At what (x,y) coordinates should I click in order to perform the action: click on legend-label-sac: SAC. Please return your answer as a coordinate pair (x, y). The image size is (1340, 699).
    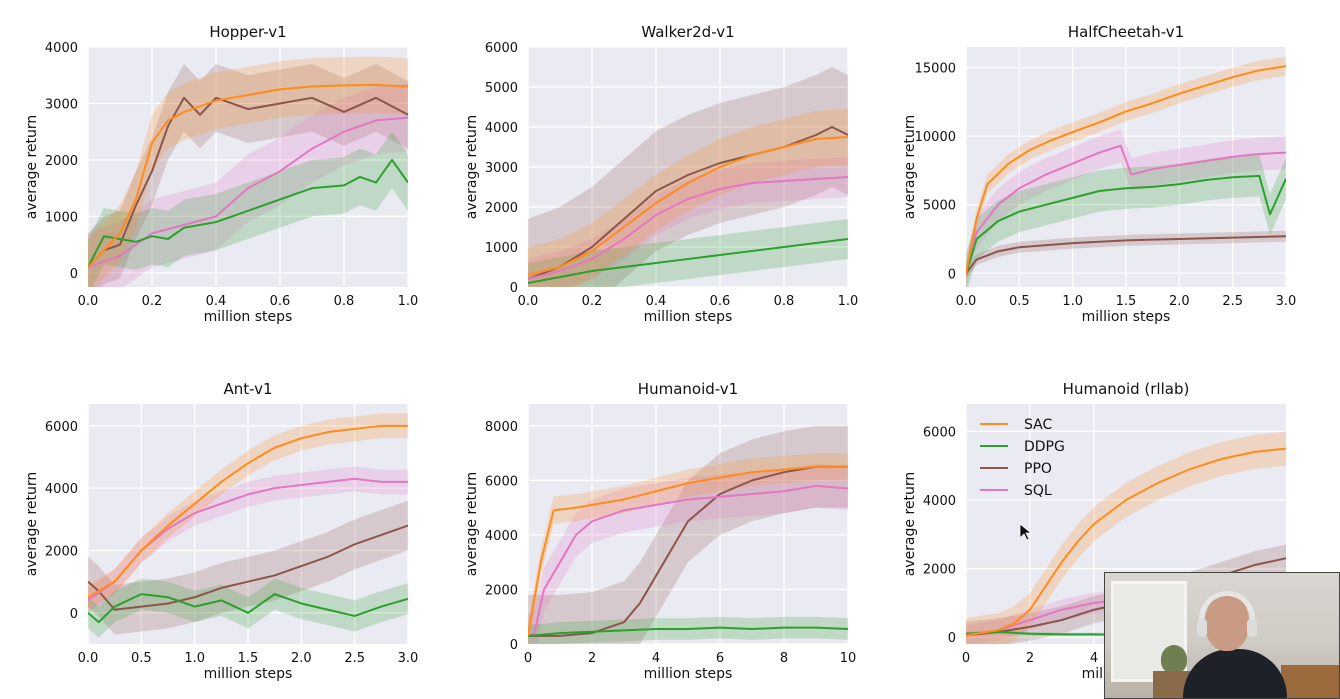
    Looking at the image, I should click on (1038, 425).